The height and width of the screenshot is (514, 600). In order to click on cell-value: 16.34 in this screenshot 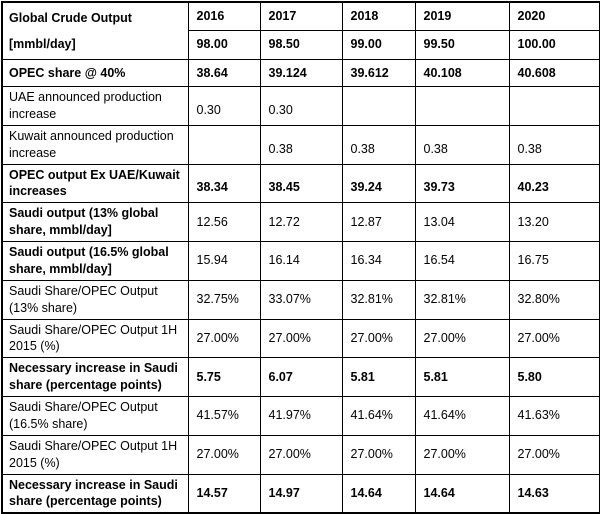, I will do `click(378, 261)`.